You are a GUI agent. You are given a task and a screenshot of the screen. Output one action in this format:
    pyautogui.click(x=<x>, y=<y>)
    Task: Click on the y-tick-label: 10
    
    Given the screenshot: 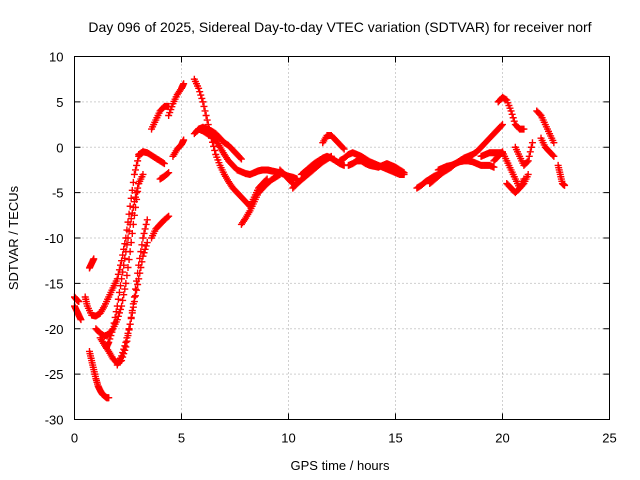 What is the action you would take?
    pyautogui.click(x=56, y=57)
    